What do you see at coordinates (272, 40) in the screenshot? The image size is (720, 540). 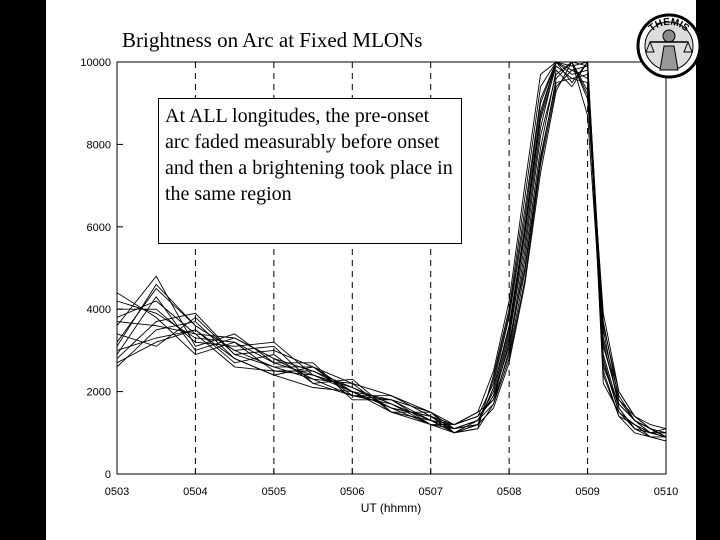 I see `chart-title: Brightness on Arc at Fixed MLONs` at bounding box center [272, 40].